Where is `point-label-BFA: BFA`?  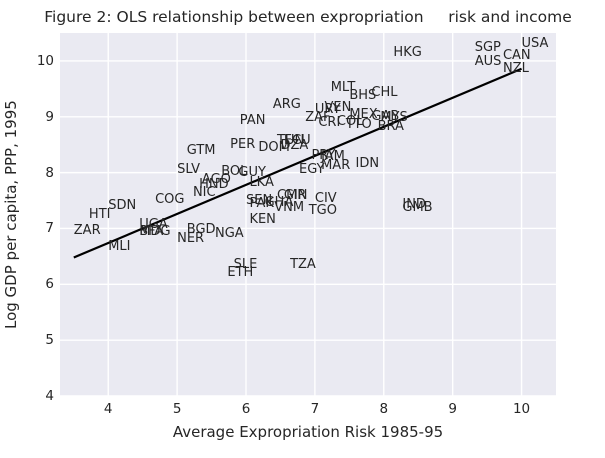
point-label-BFA: BFA is located at coordinates (151, 231).